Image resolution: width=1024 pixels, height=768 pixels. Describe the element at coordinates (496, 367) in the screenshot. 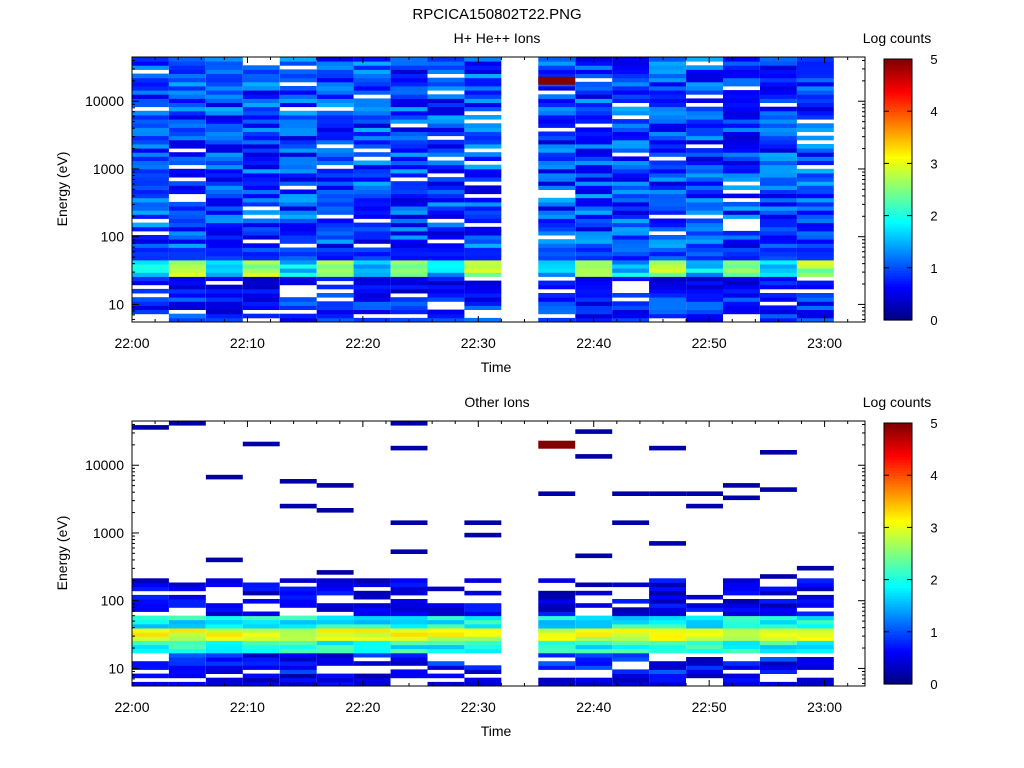

I see `x-axis-label: Time` at that location.